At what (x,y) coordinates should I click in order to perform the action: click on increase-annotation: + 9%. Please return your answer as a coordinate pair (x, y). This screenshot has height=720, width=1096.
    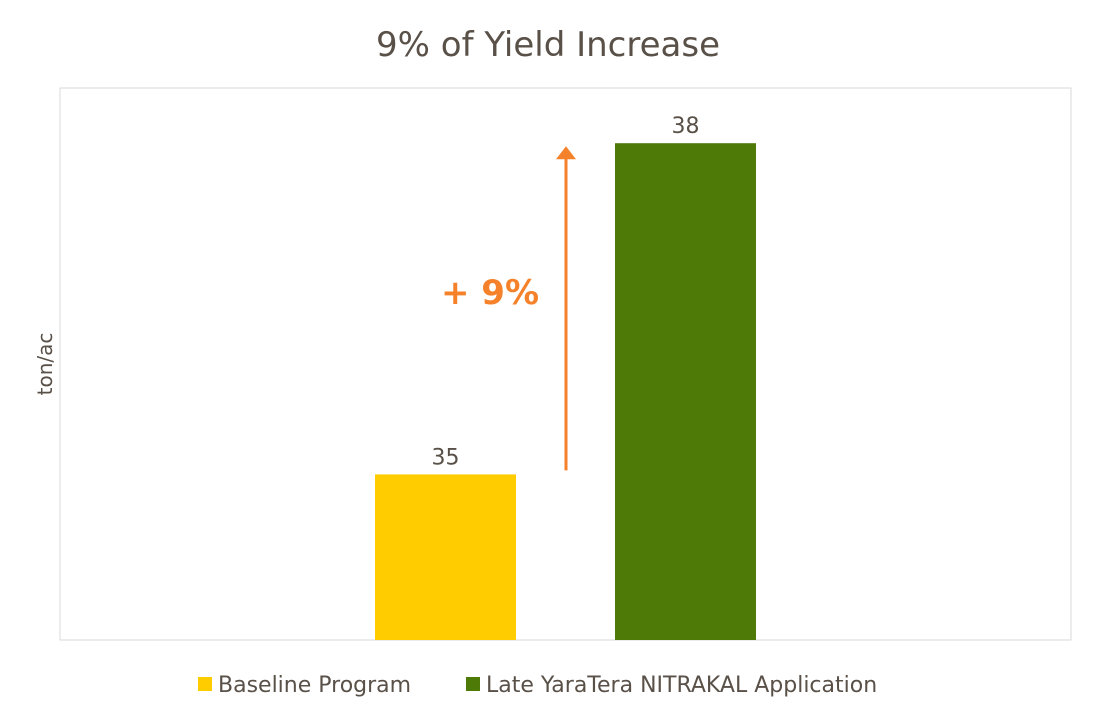
    Looking at the image, I should click on (490, 293).